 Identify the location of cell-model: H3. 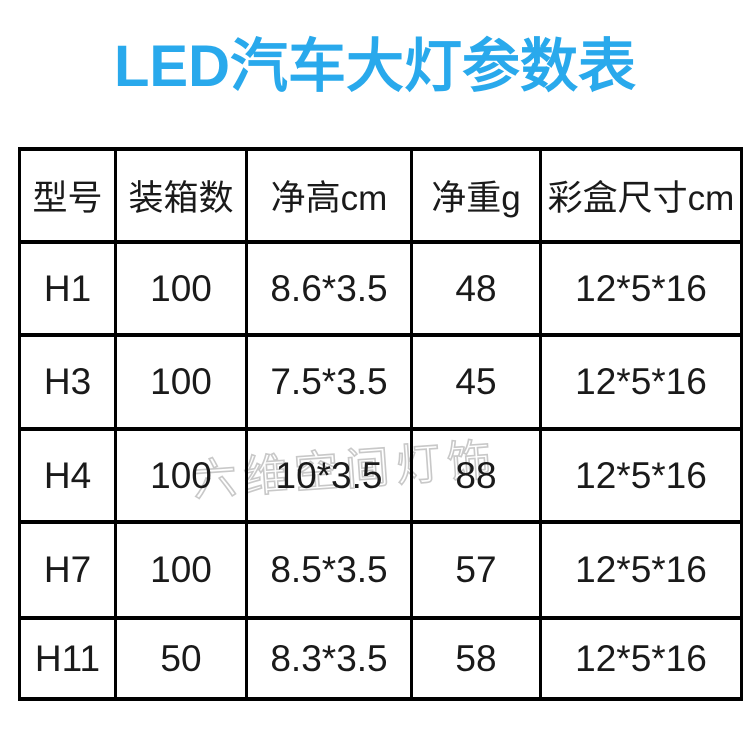
(67, 382).